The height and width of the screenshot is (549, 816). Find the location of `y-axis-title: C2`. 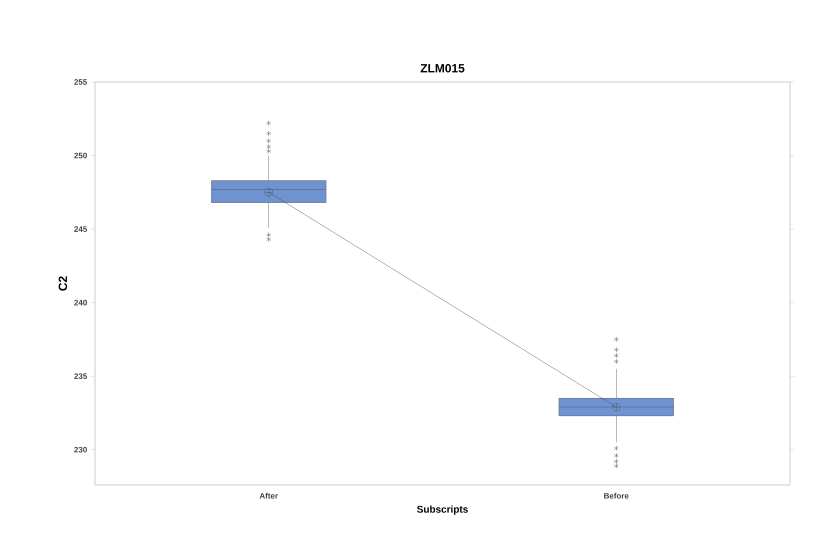

y-axis-title: C2 is located at coordinates (63, 283).